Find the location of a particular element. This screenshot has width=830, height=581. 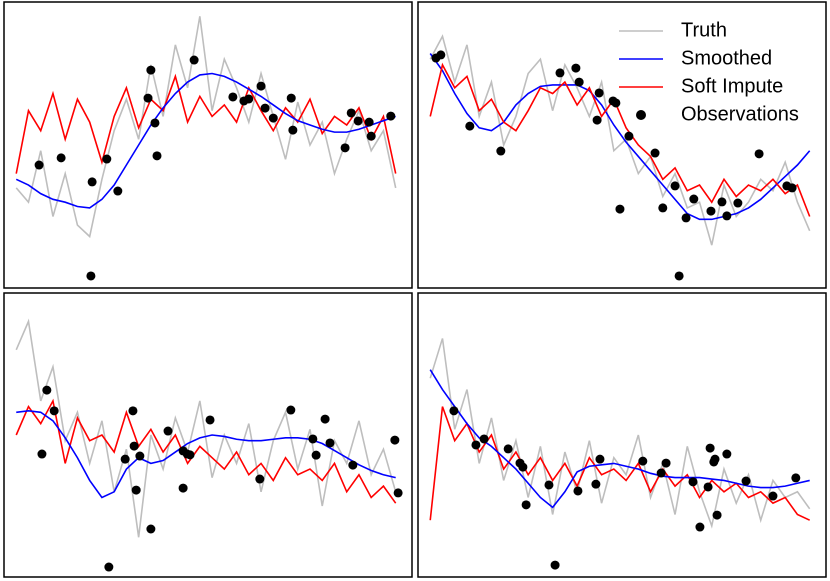

legend-label: Soft Impute is located at coordinates (732, 86).